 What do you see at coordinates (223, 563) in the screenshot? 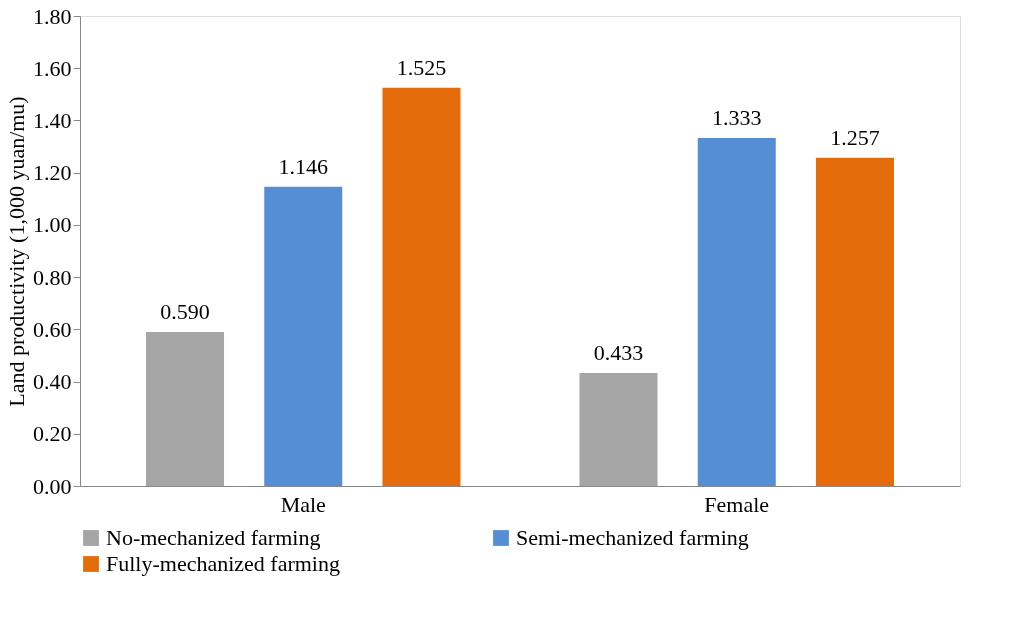
I see `legend-label: Fully-mechanized farming` at bounding box center [223, 563].